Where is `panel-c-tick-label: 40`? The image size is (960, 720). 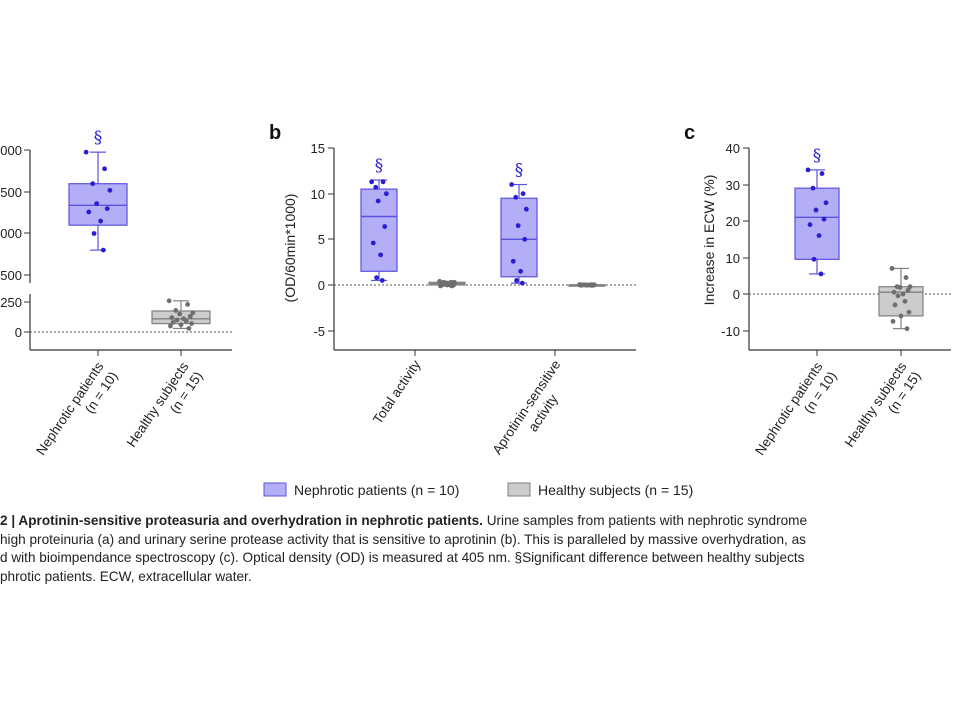 panel-c-tick-label: 40 is located at coordinates (733, 148).